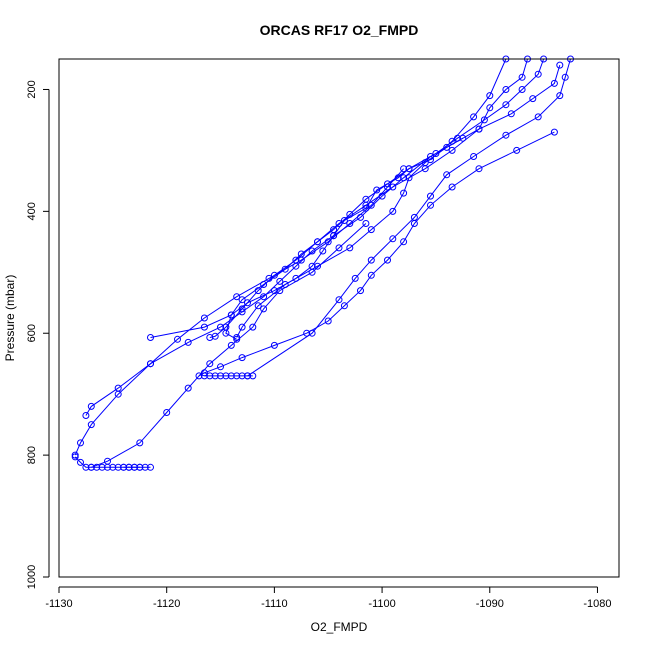  Describe the element at coordinates (166, 604) in the screenshot. I see `x-tick-label: -1120` at that location.